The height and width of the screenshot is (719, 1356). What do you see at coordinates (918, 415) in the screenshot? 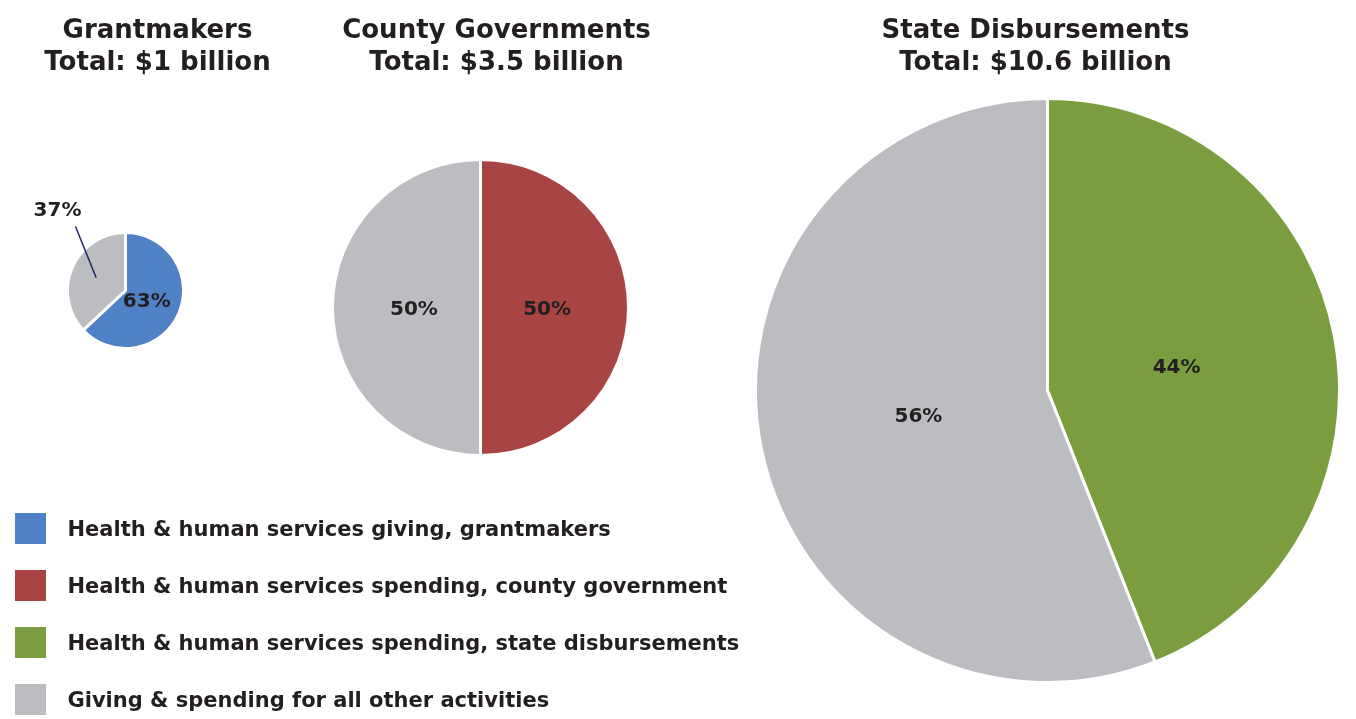
I see `data-label: 56%` at bounding box center [918, 415].